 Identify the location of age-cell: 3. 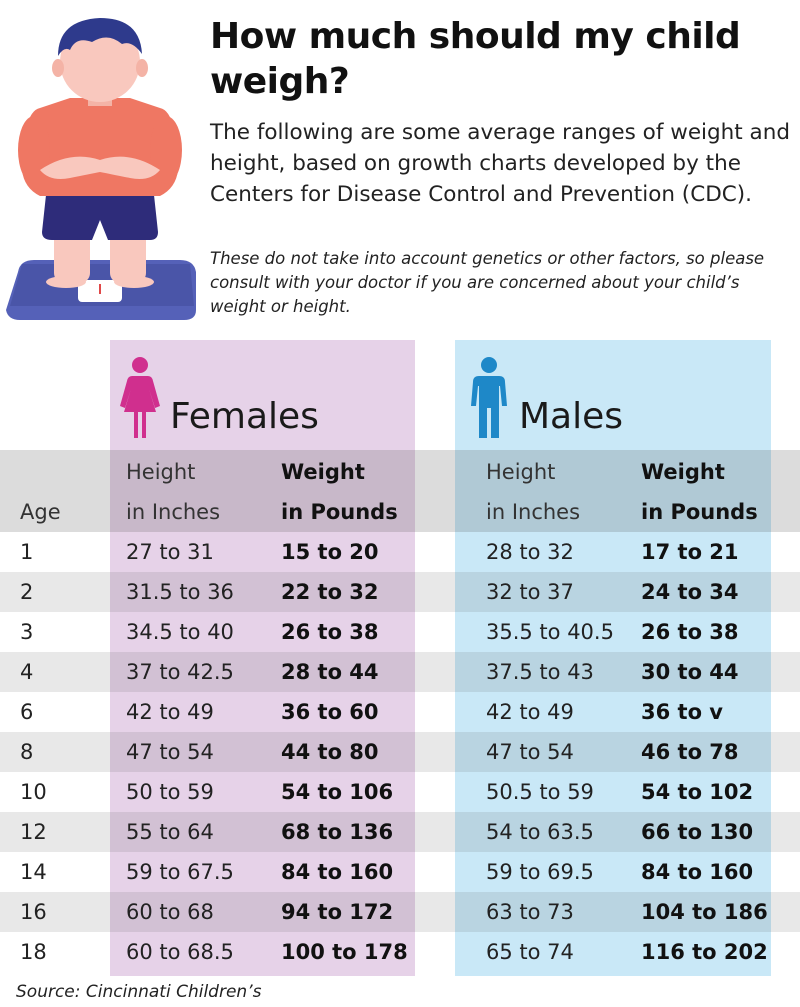
(27, 632).